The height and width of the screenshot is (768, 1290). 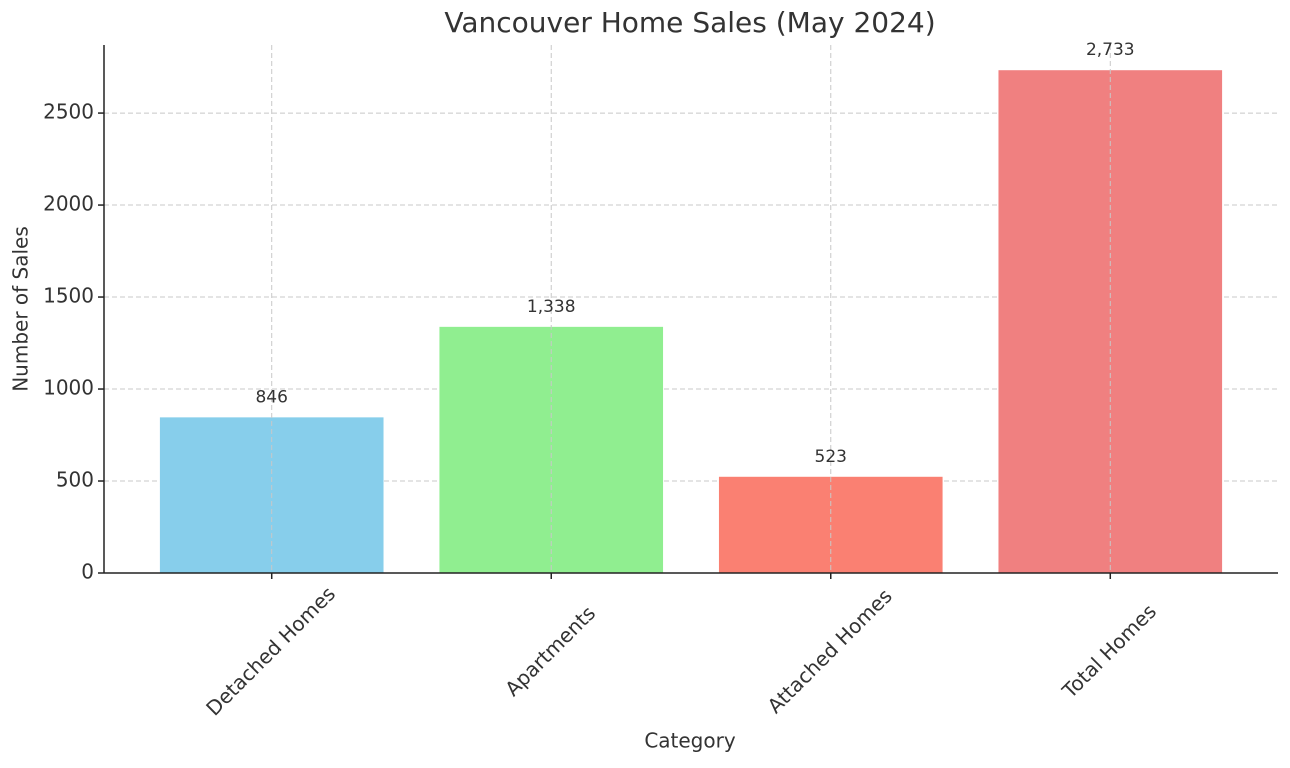 What do you see at coordinates (271, 397) in the screenshot?
I see `value-label: 846` at bounding box center [271, 397].